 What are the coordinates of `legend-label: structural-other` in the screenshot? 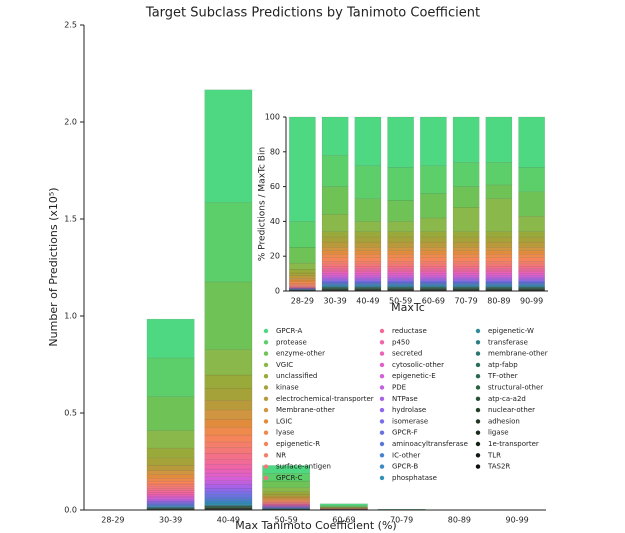 It's located at (515, 388).